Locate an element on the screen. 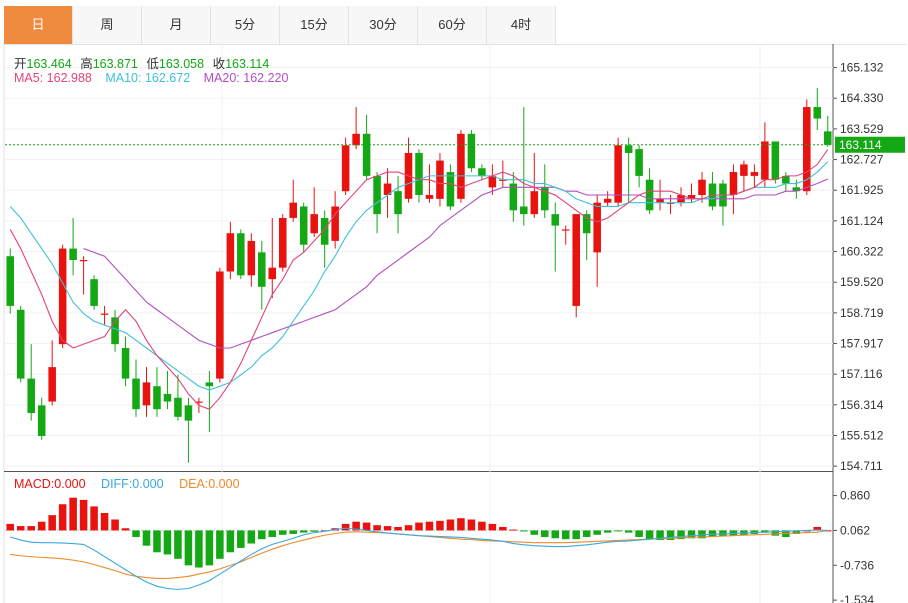 Image resolution: width=908 pixels, height=603 pixels. high-label: 高 is located at coordinates (86, 64).